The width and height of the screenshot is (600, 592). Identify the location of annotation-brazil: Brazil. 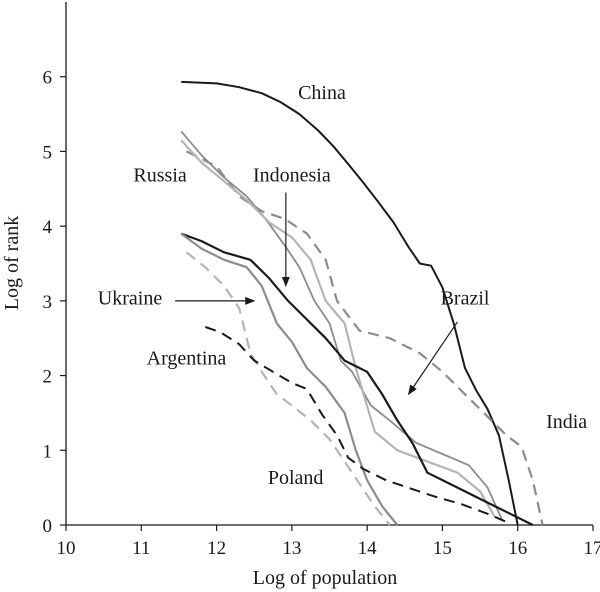
(465, 299).